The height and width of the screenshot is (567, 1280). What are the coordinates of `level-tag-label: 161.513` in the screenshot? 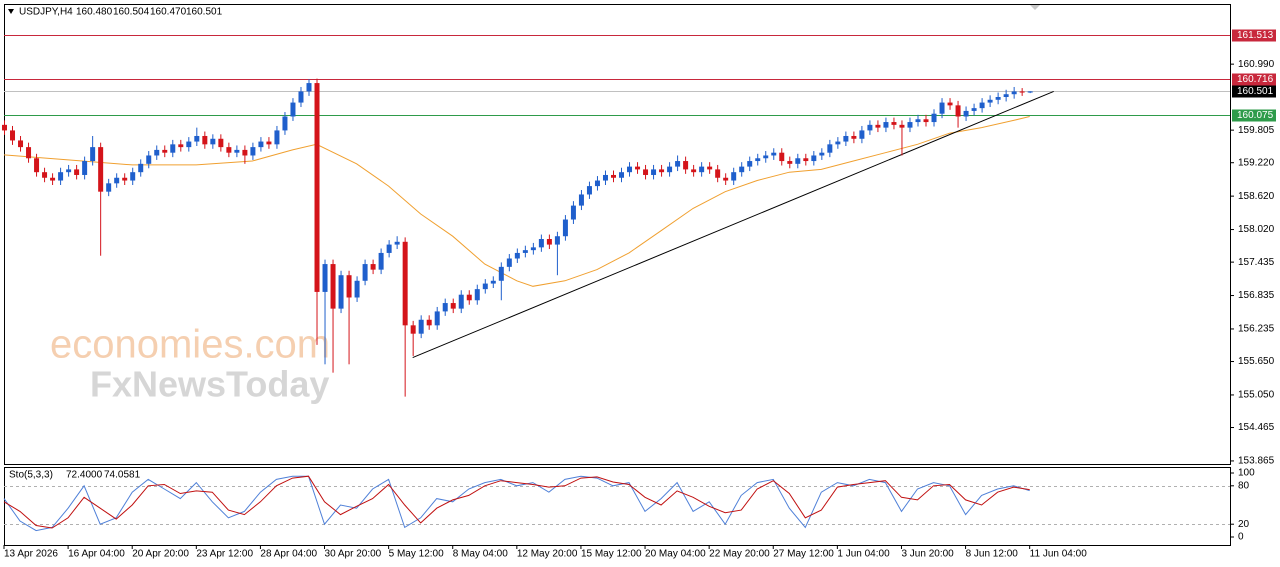 It's located at (1255, 35).